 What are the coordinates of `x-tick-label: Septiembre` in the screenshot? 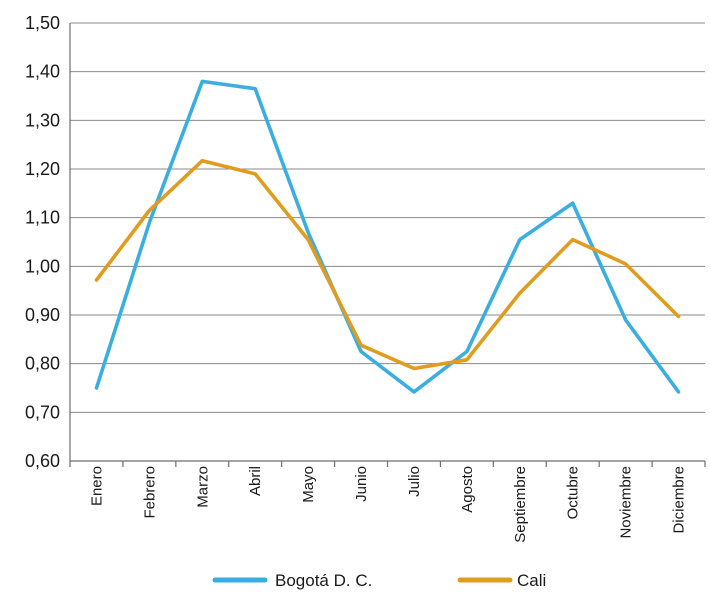 It's located at (520, 504).